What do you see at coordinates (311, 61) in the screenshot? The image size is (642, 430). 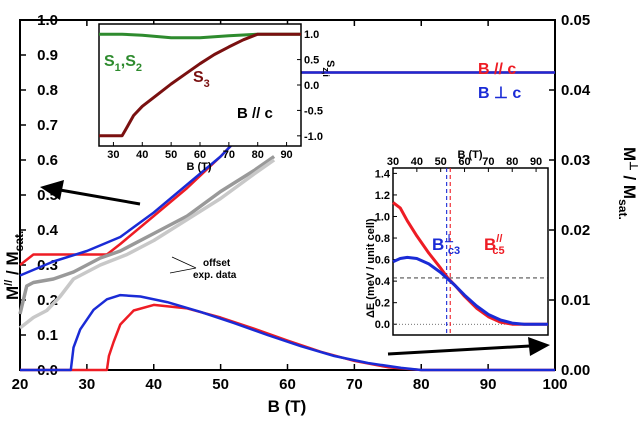 I see `inset-top-y-tick-label: 0.5` at bounding box center [311, 61].